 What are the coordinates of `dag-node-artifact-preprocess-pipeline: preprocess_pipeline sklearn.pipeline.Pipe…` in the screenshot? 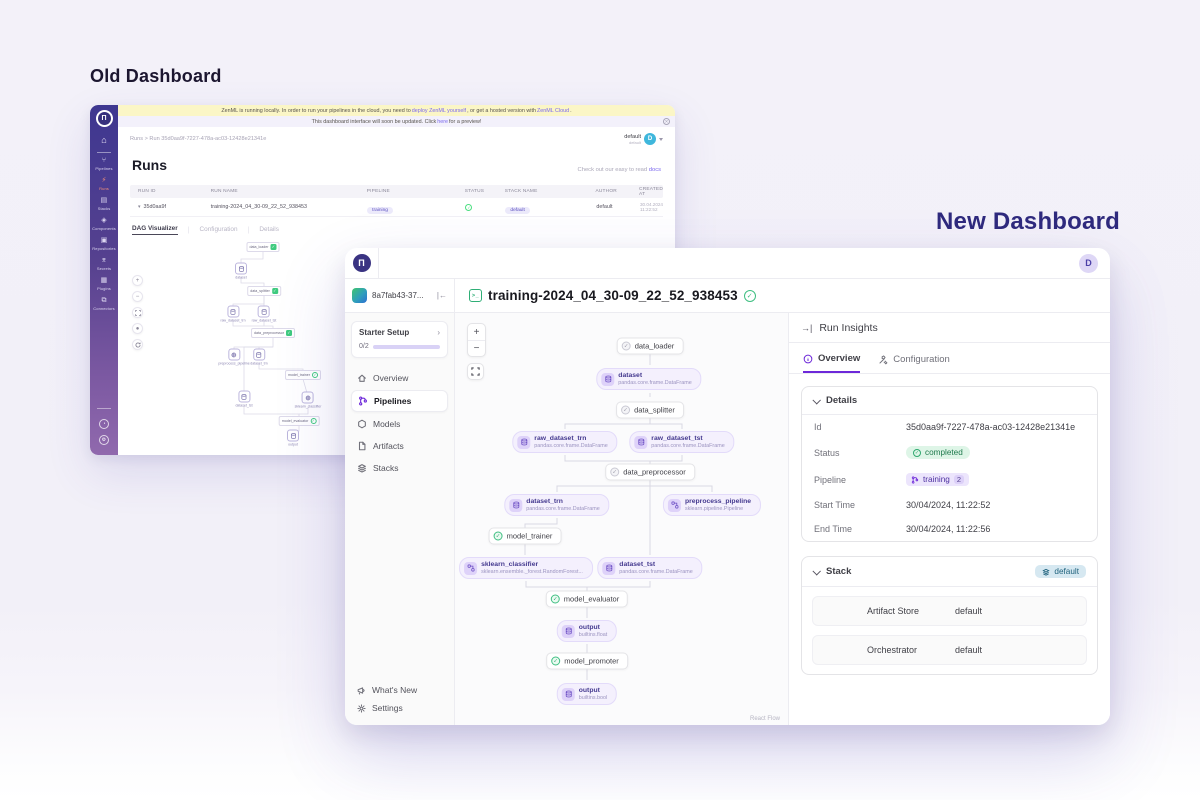 It's located at (712, 505).